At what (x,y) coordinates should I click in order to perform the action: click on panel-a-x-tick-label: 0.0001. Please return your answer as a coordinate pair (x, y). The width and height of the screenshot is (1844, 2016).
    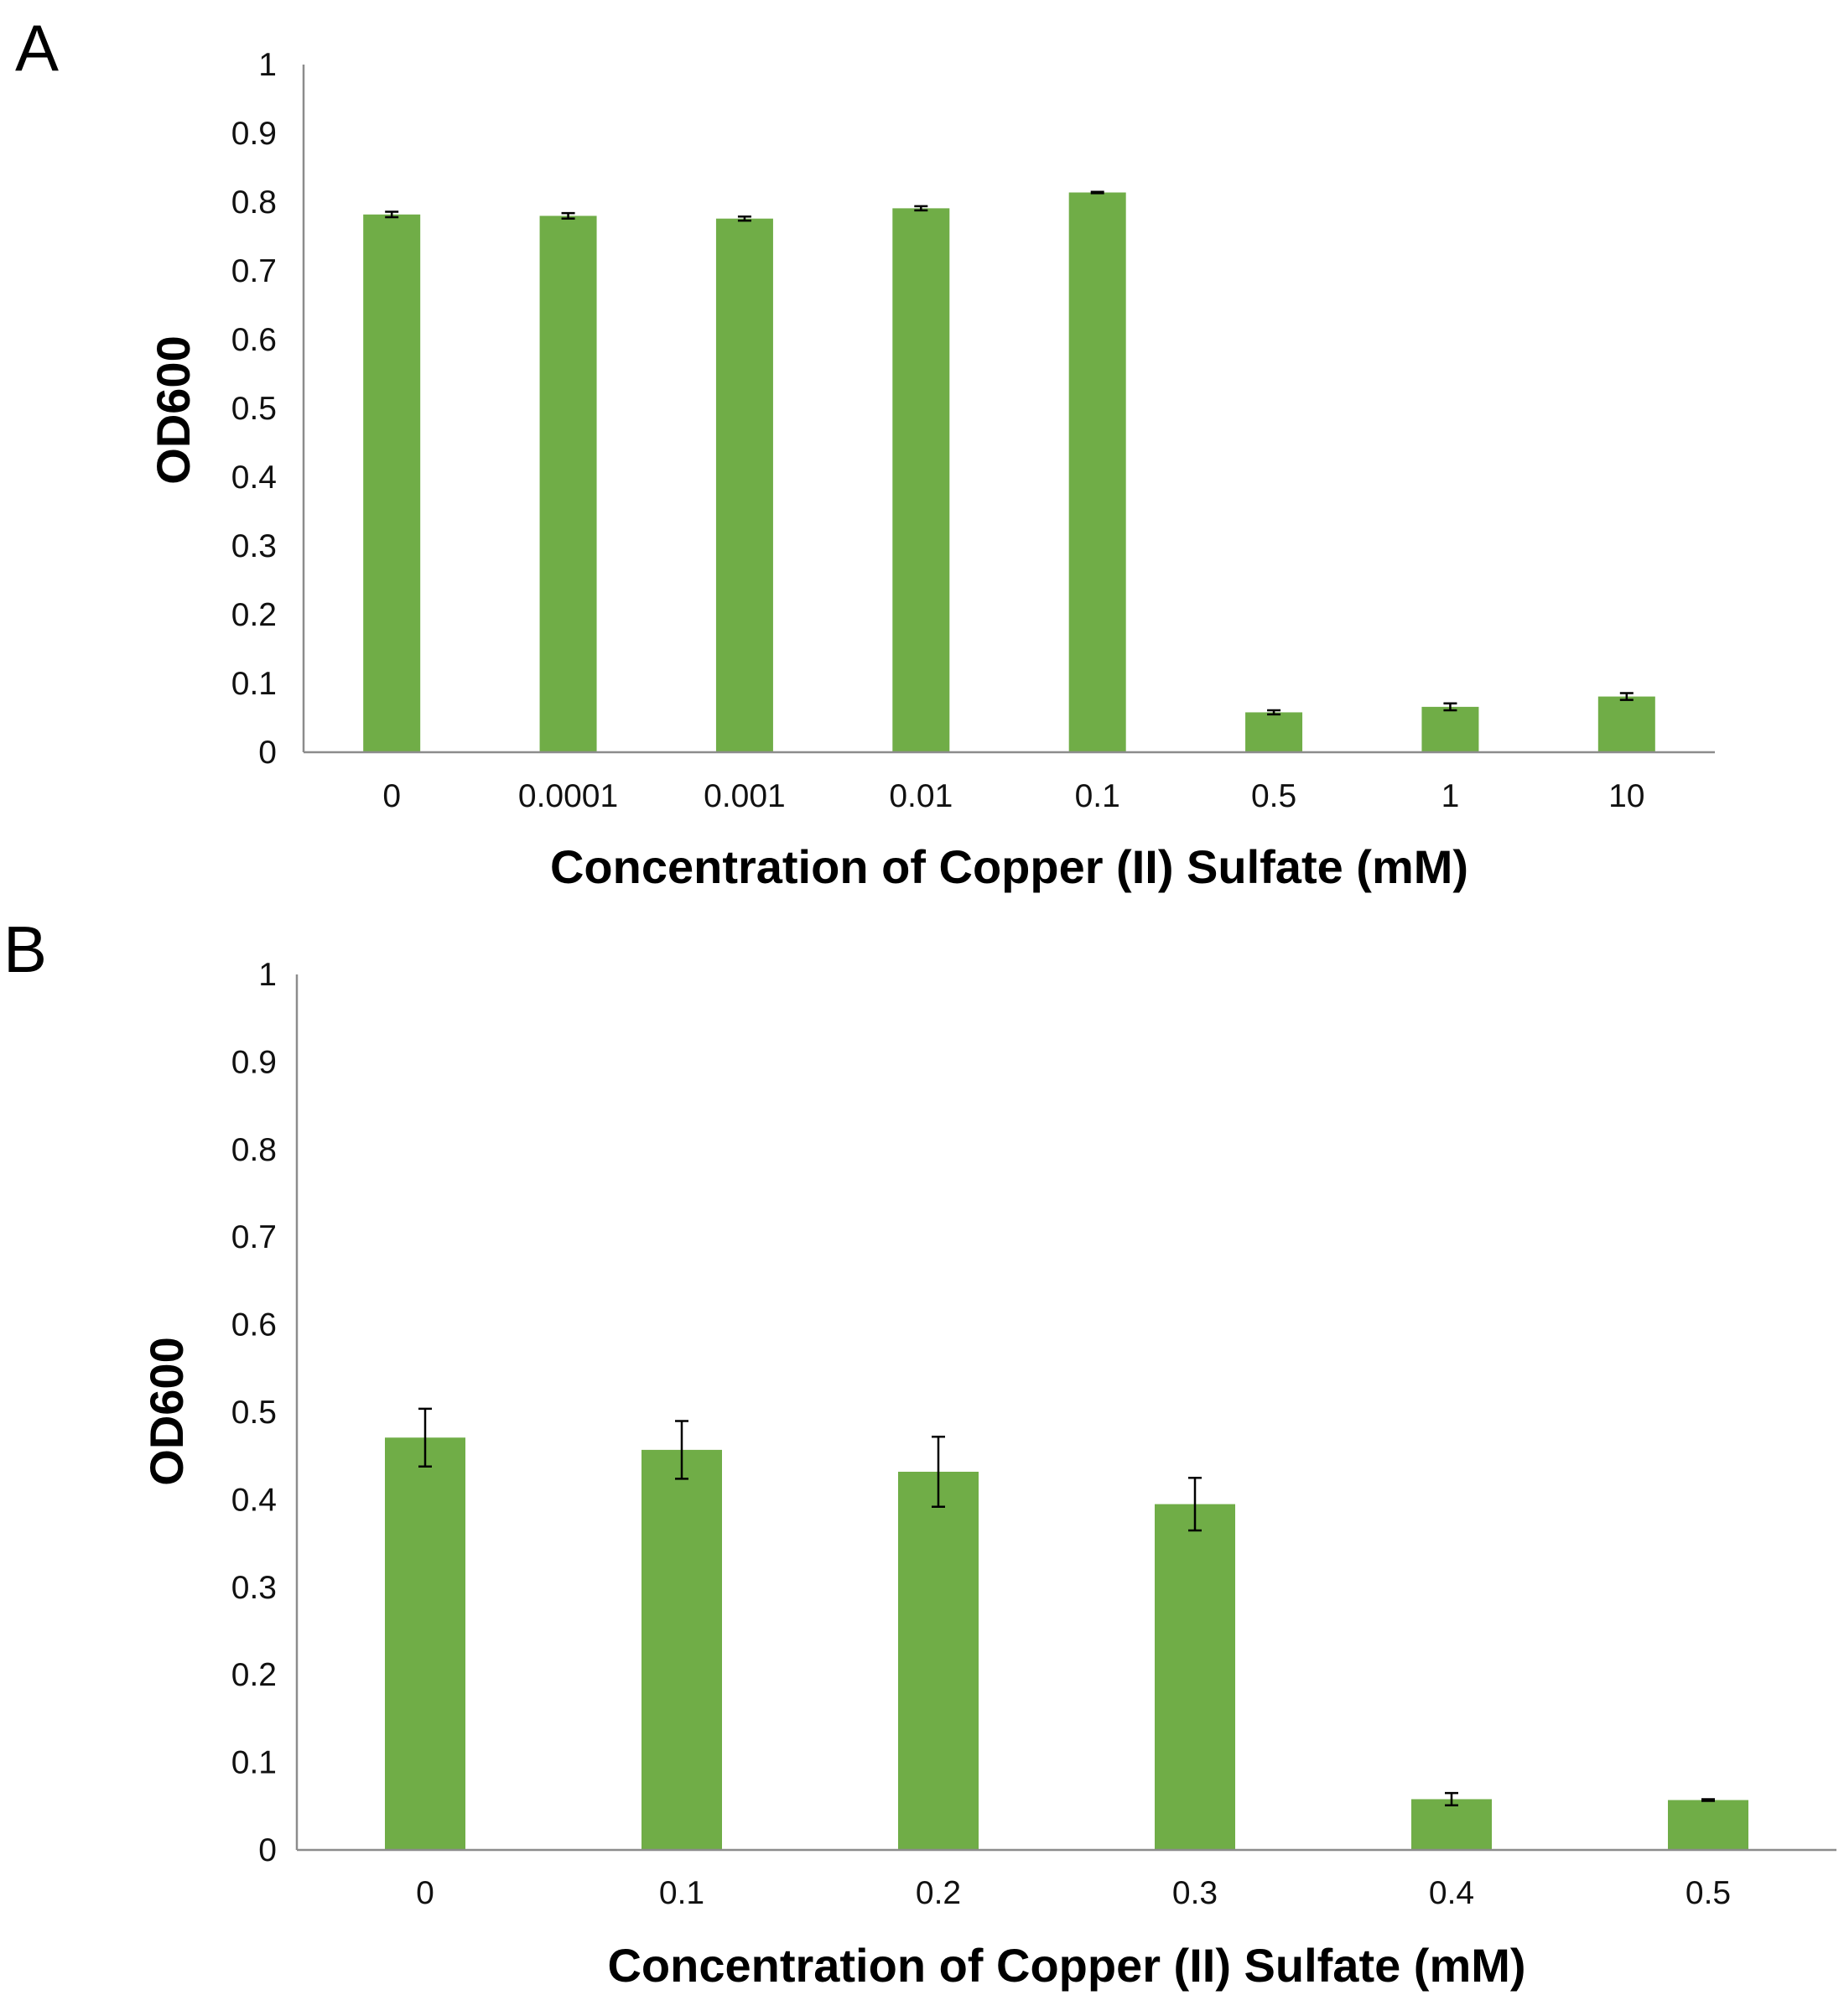
    Looking at the image, I should click on (568, 796).